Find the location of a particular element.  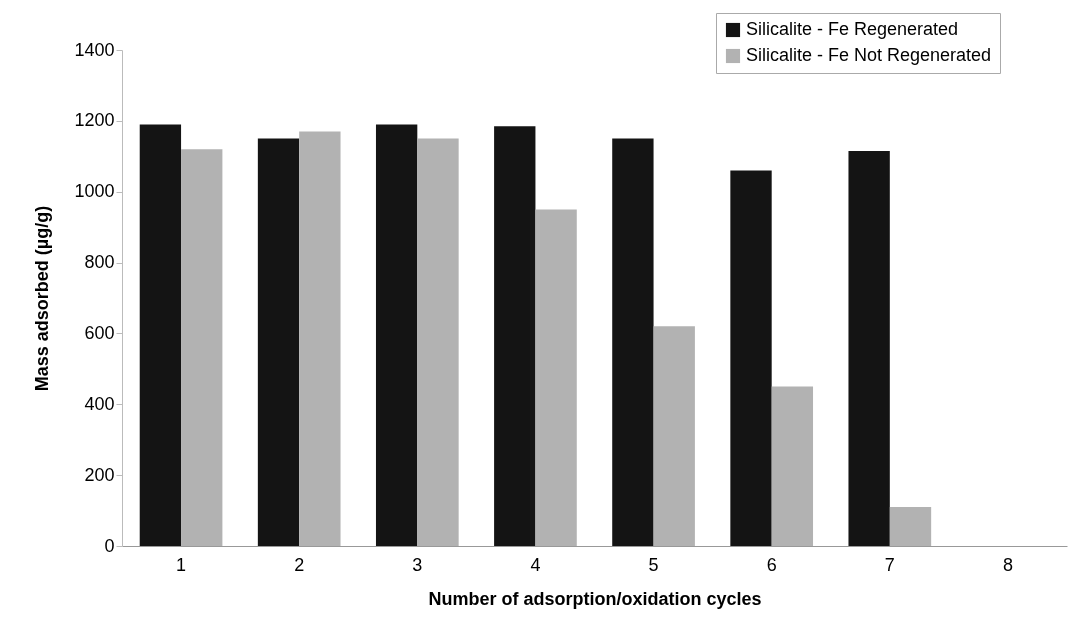

legend-label: Silicalite - Fe Not Regenerated is located at coordinates (869, 55).